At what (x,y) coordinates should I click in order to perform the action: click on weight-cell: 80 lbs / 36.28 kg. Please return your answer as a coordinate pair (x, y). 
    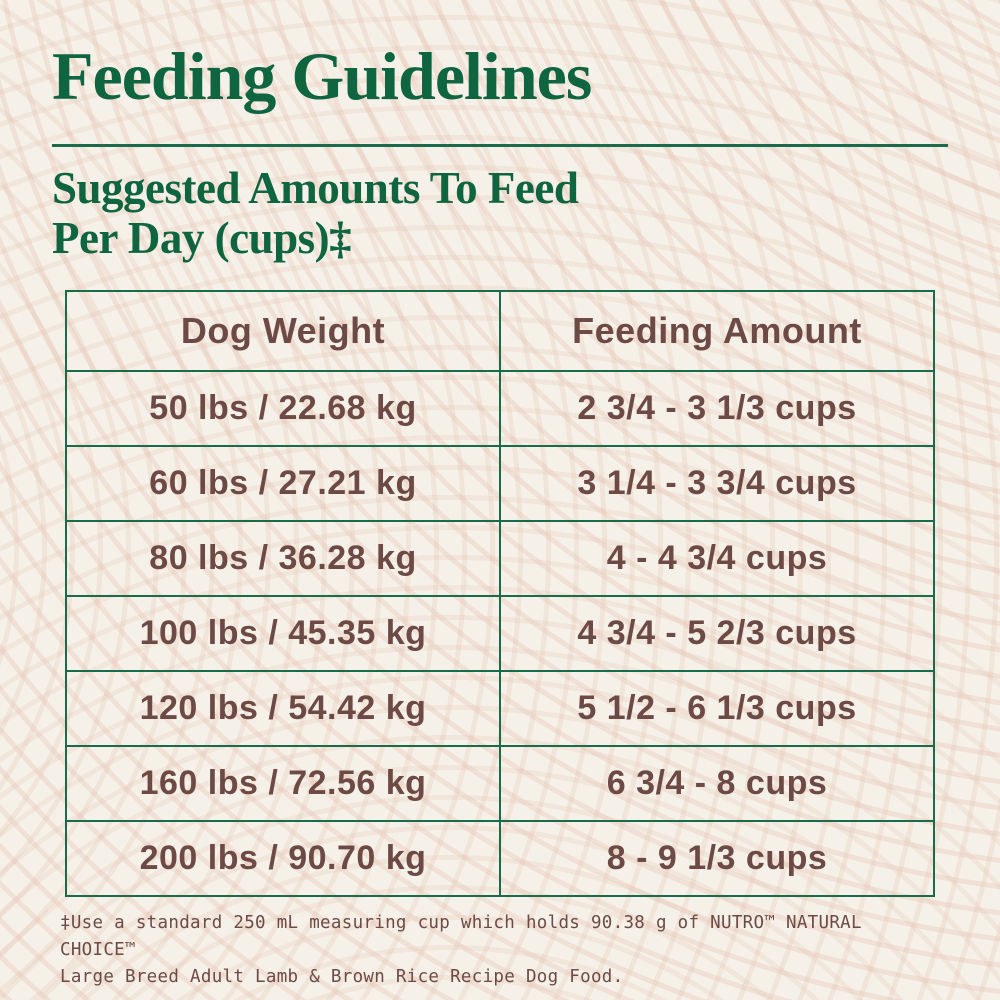
    Looking at the image, I should click on (283, 558).